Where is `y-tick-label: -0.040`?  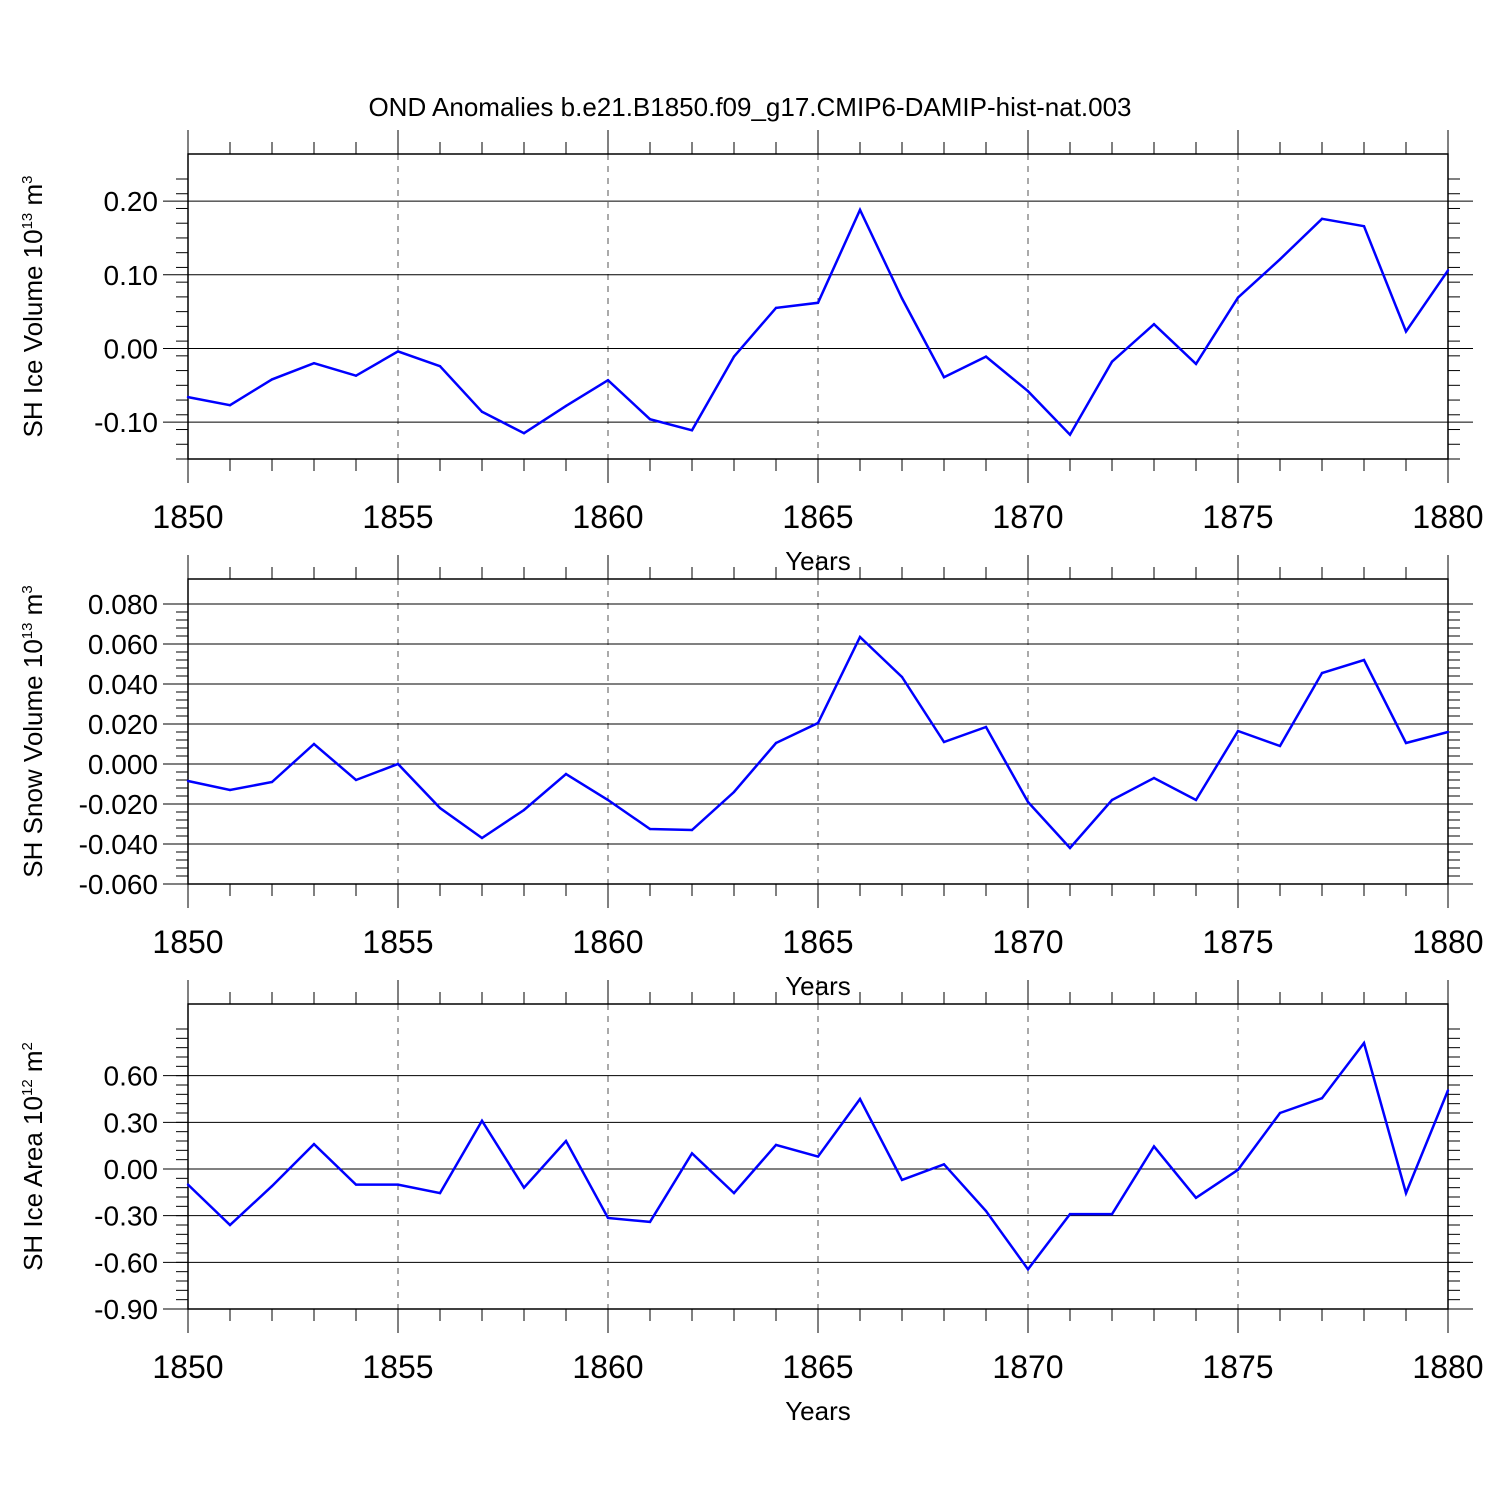
y-tick-label: -0.040 is located at coordinates (118, 844).